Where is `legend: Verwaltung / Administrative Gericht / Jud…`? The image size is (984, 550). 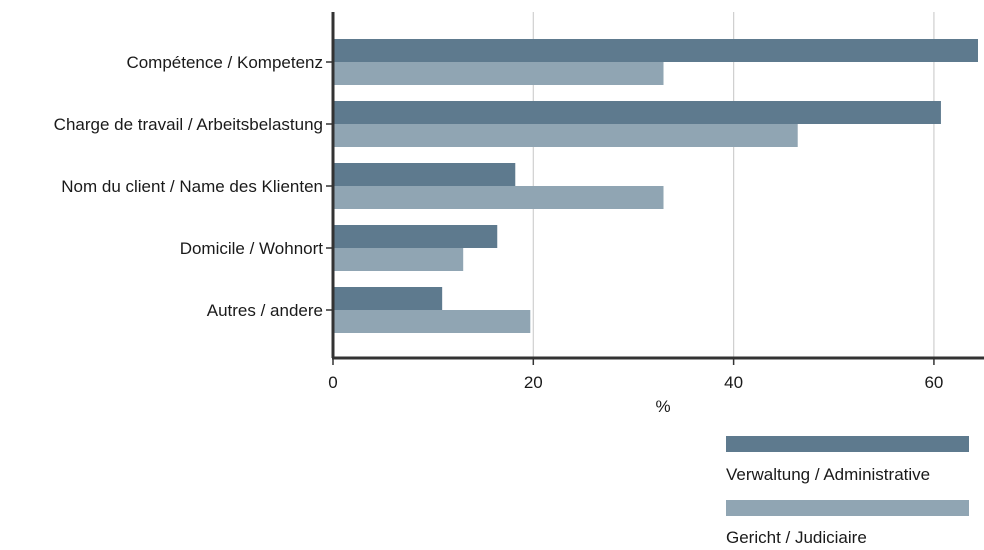 legend: Verwaltung / Administrative Gericht / Jud… is located at coordinates (847, 491).